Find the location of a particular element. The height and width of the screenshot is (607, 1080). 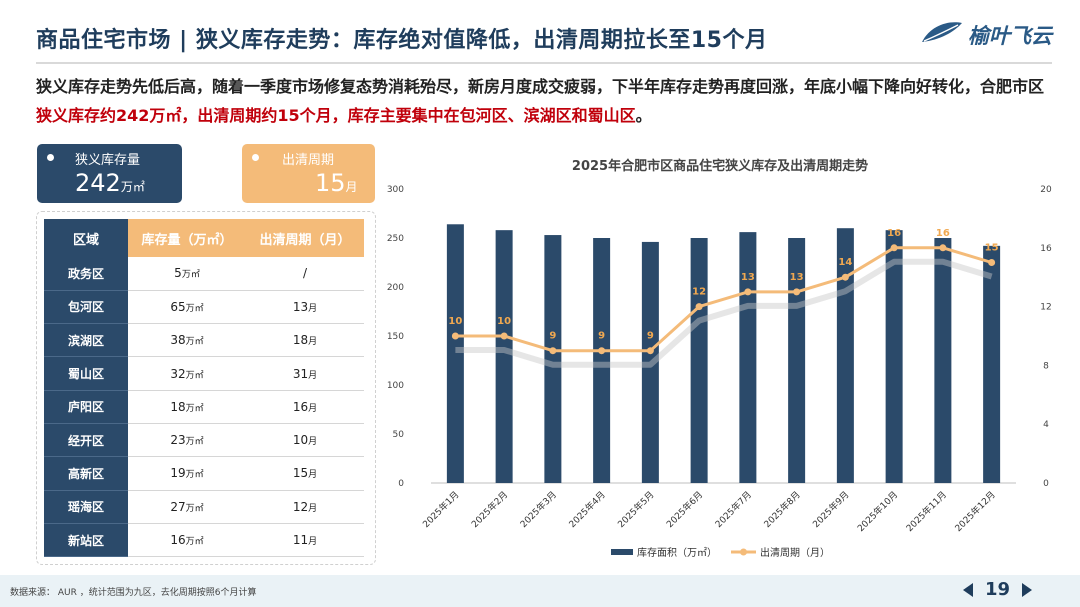

cell-cycle: 12月 is located at coordinates (305, 507).